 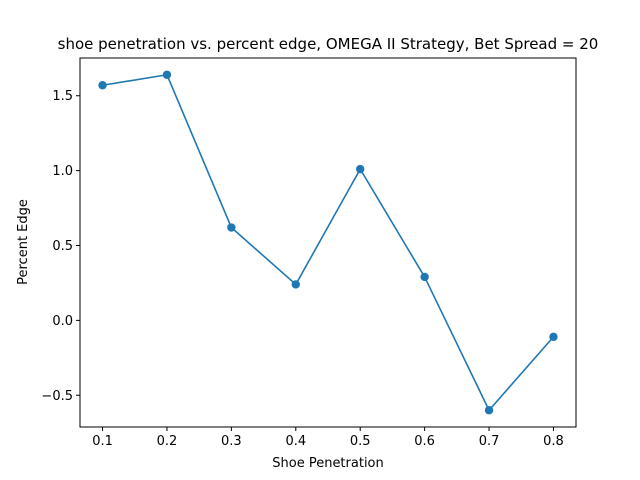 I want to click on y-tick-label: −0.5, so click(x=57, y=396).